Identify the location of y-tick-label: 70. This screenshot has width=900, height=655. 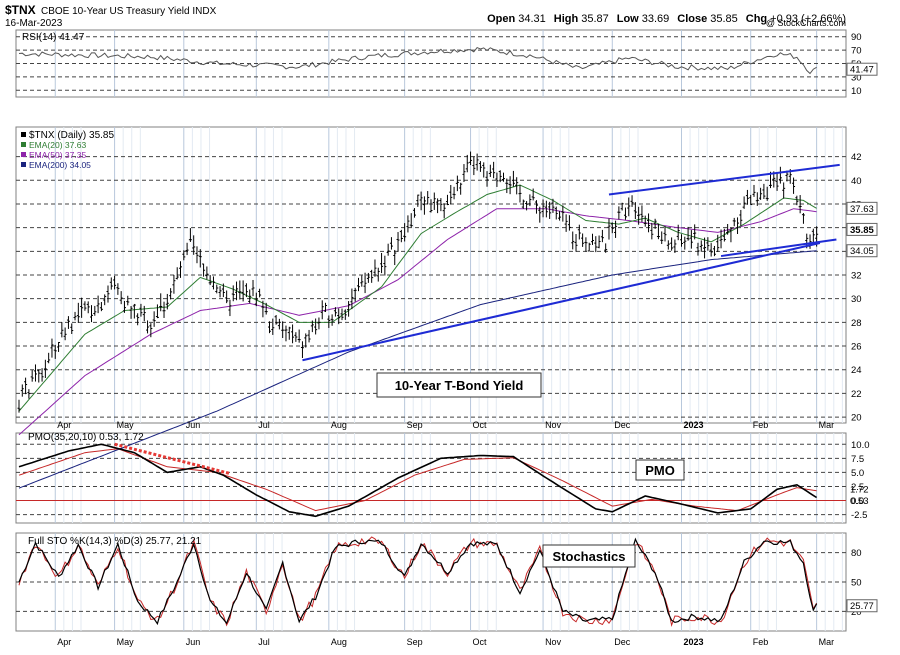
(856, 51).